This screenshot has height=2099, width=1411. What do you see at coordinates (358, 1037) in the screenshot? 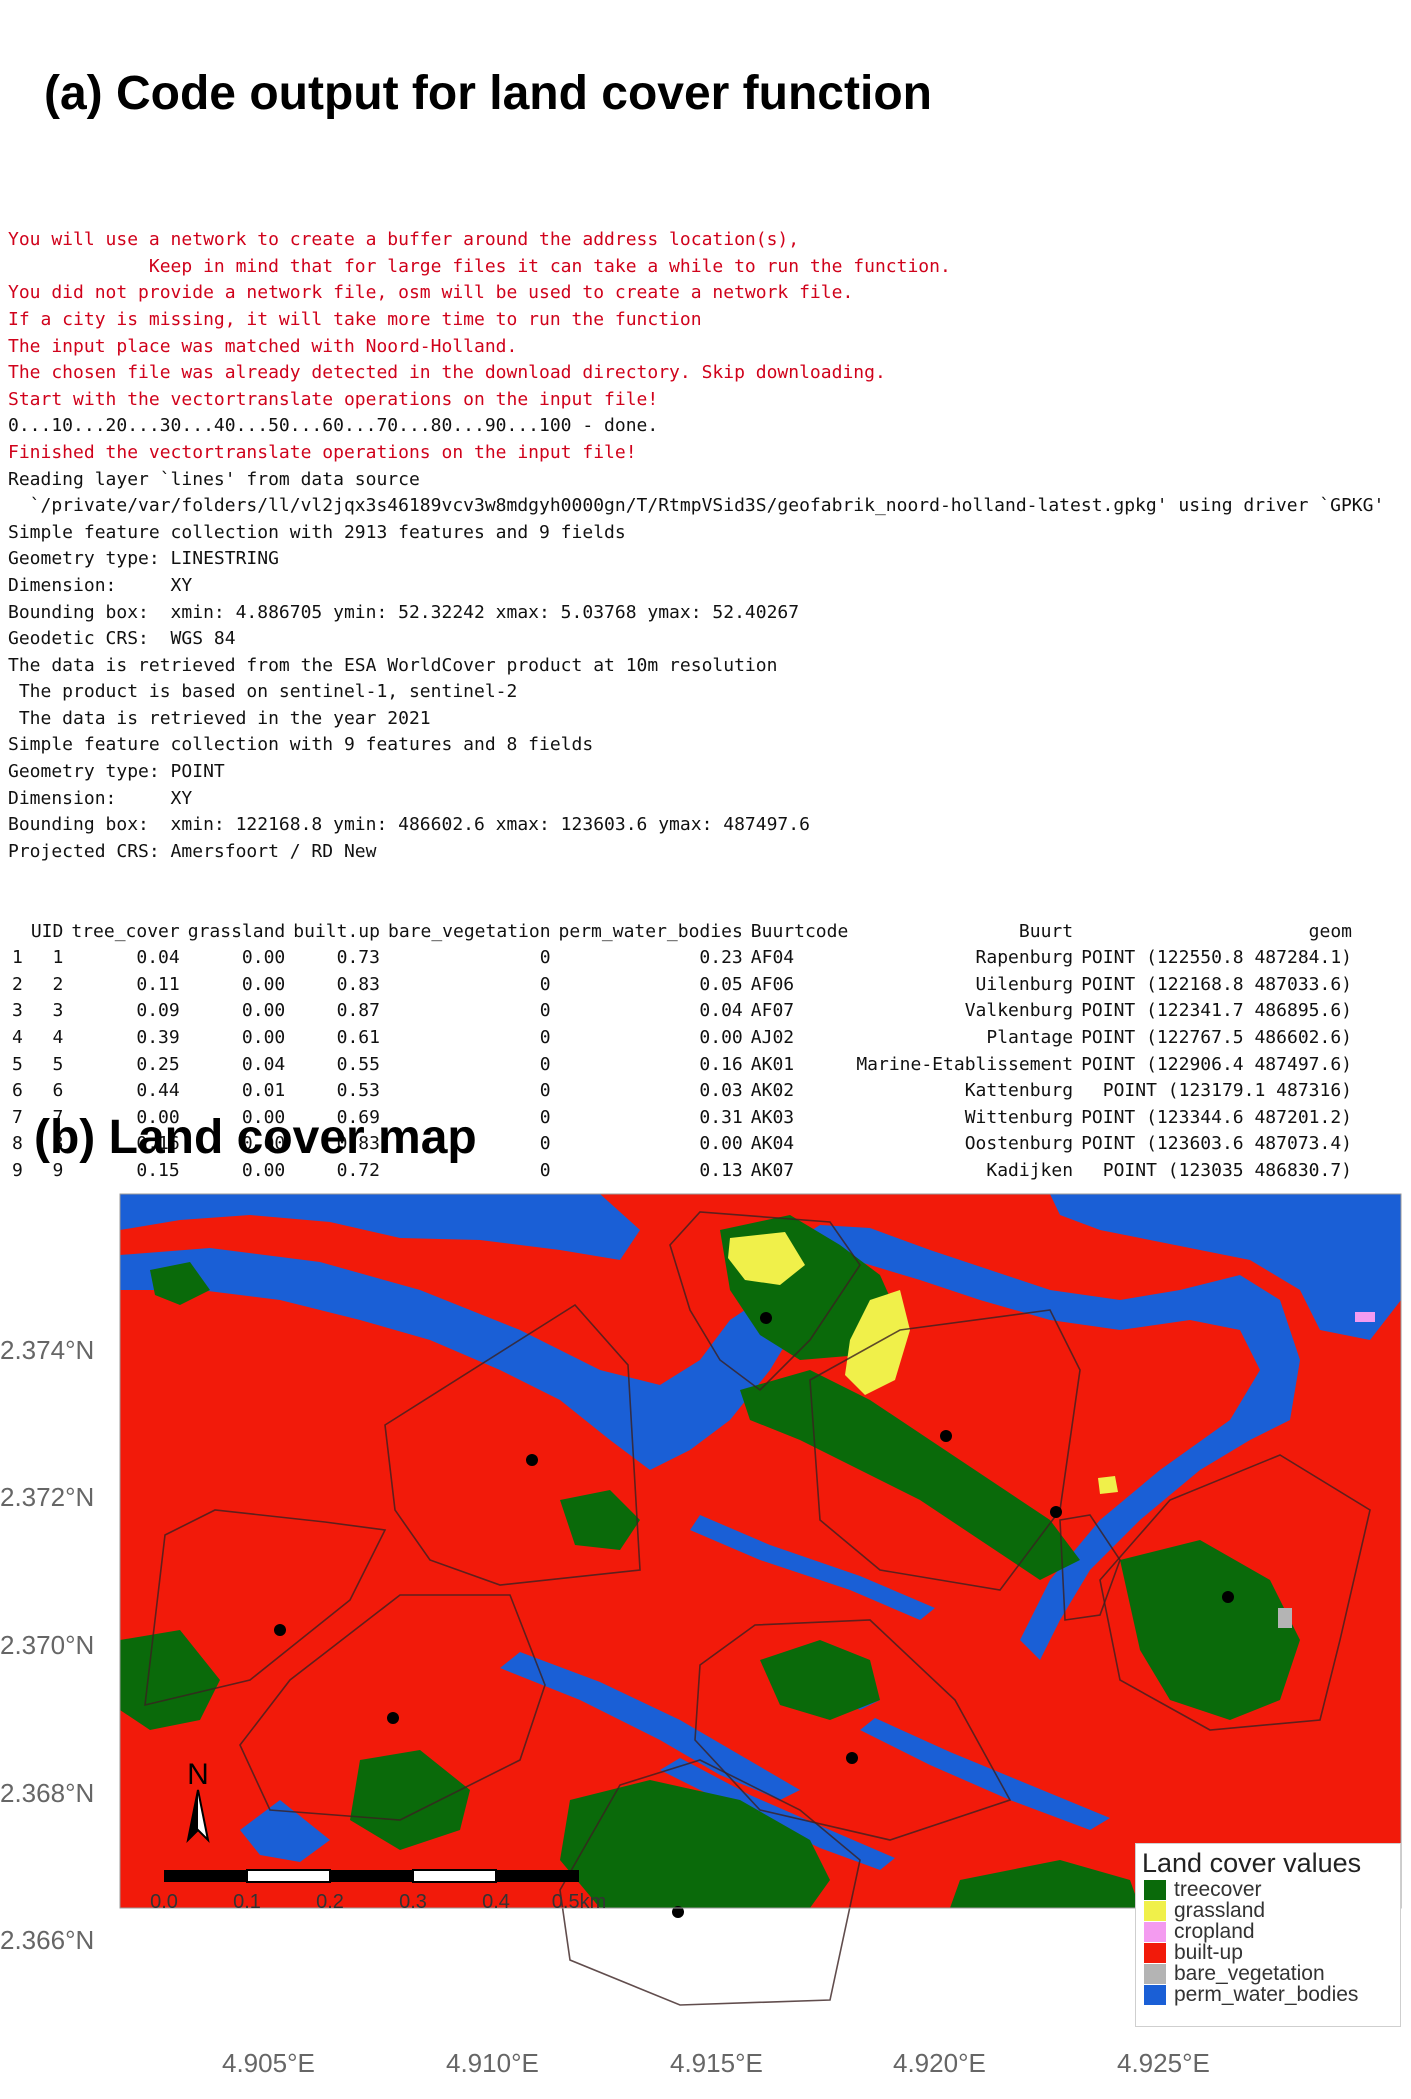
I see `table-cell: 0.61` at bounding box center [358, 1037].